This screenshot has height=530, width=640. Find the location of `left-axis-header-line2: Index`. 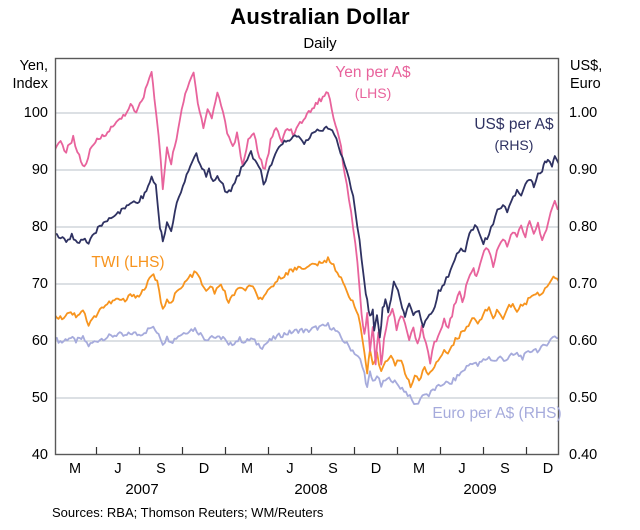

left-axis-header-line2: Index is located at coordinates (30, 84).